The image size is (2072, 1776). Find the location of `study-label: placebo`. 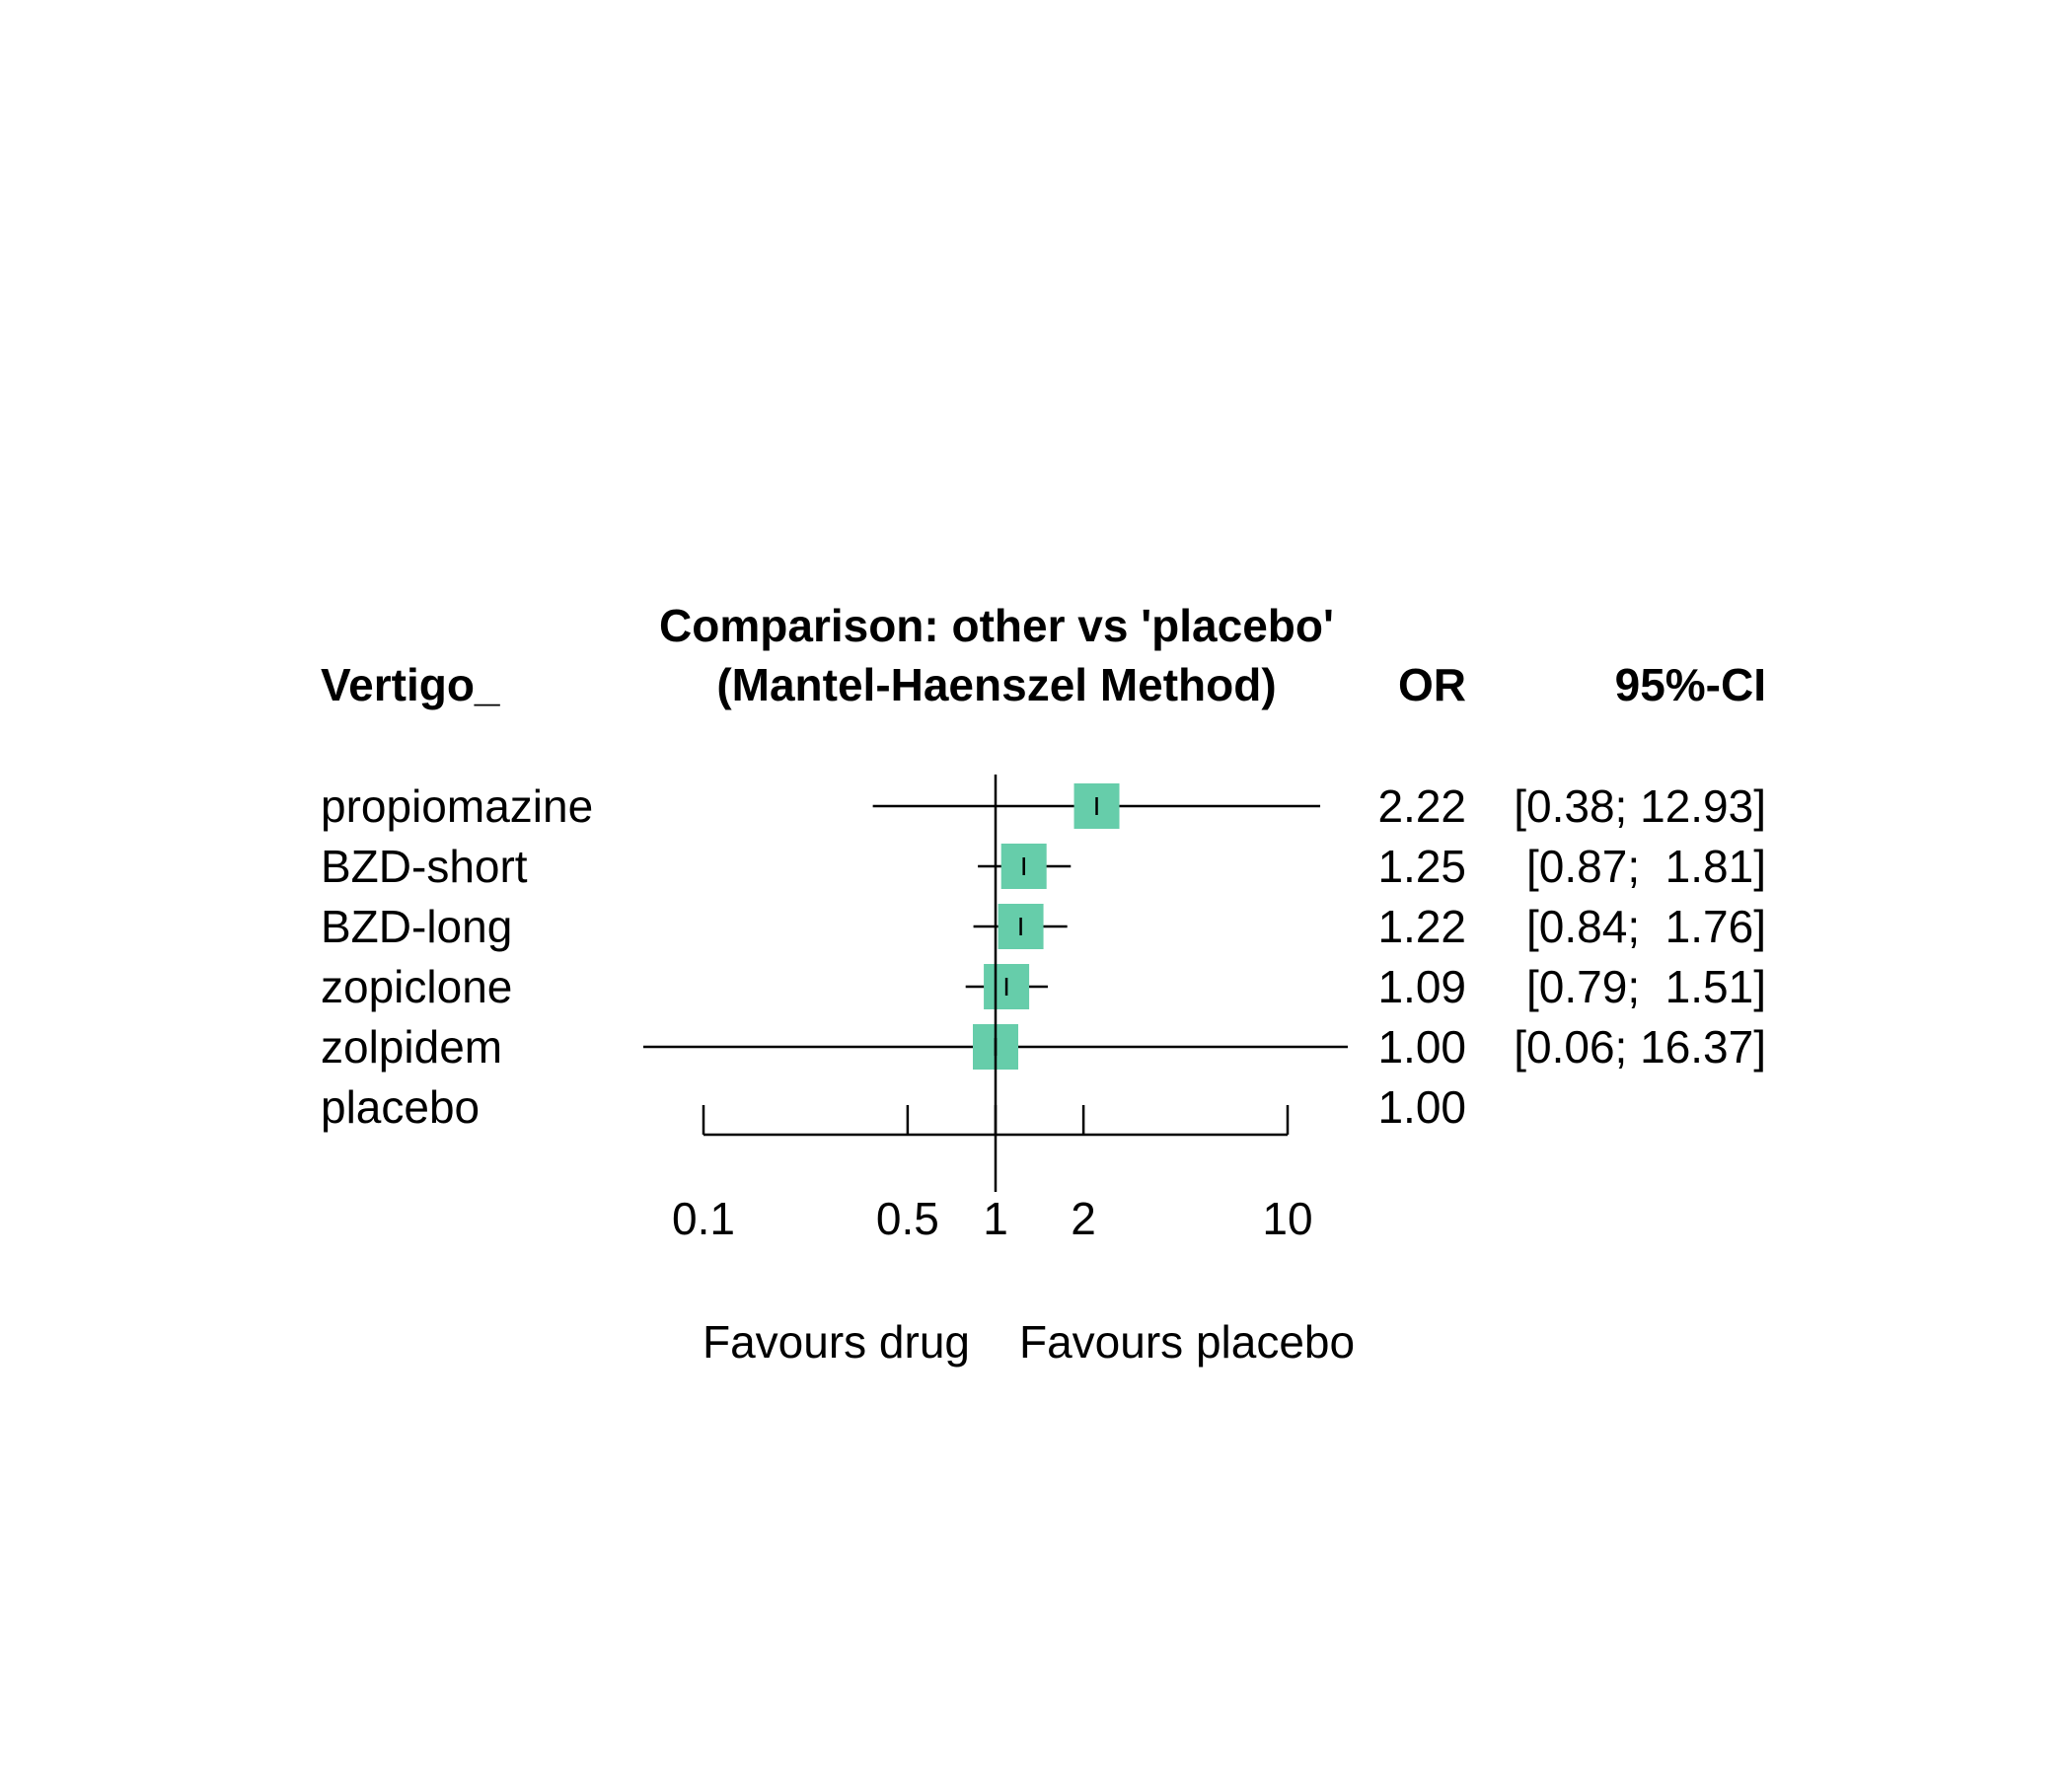

study-label: placebo is located at coordinates (401, 1107).